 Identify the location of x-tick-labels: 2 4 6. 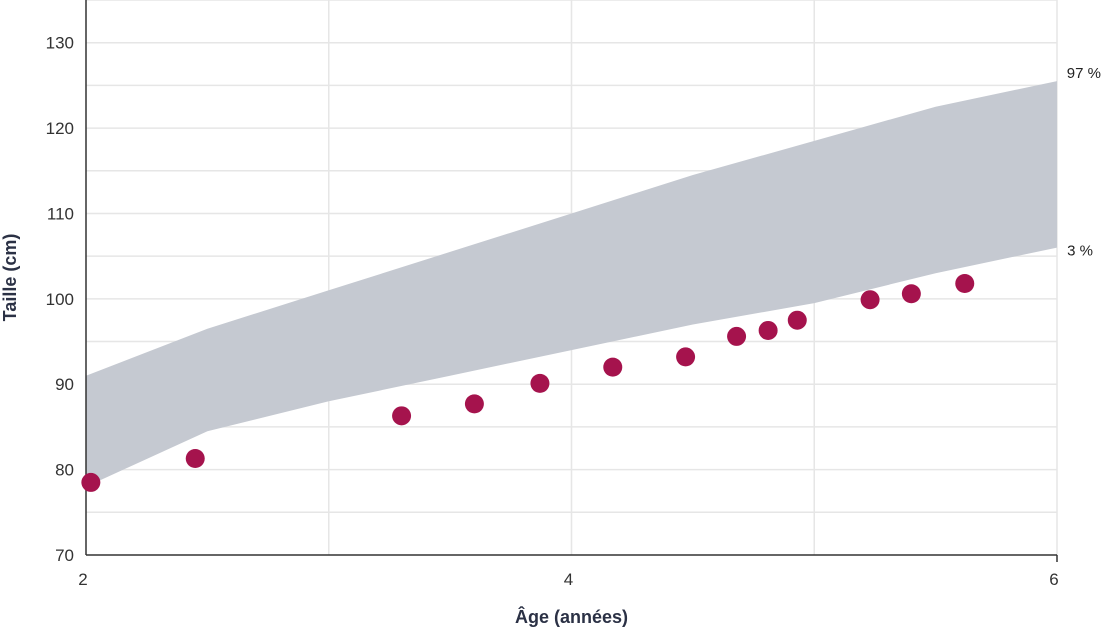
(568, 579).